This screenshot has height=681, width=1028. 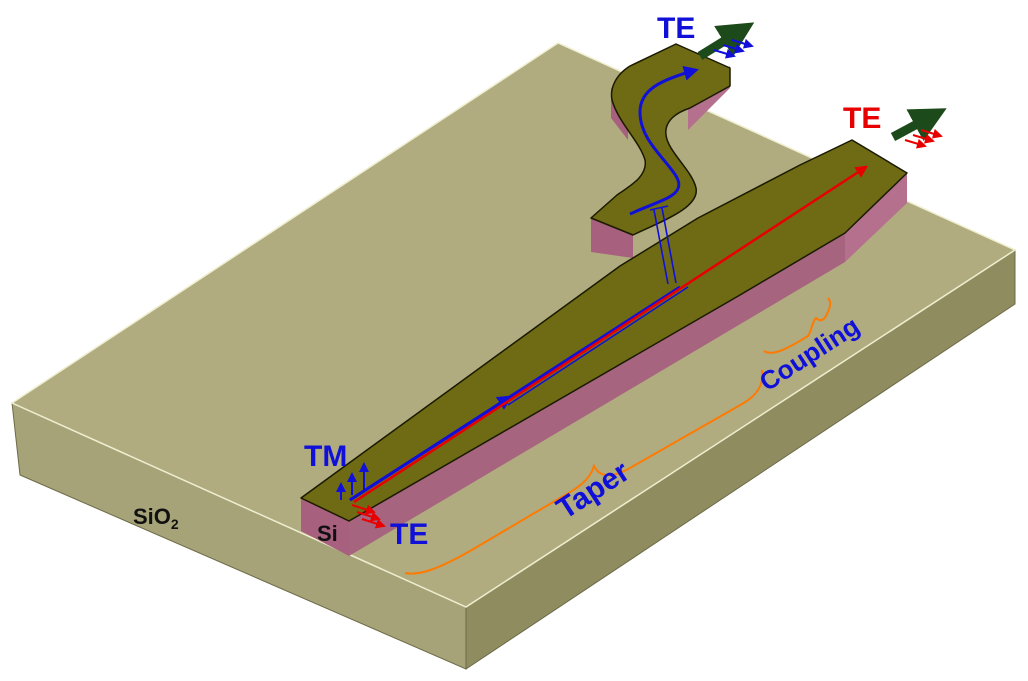 I want to click on substrate-label: SiO2, so click(x=156, y=518).